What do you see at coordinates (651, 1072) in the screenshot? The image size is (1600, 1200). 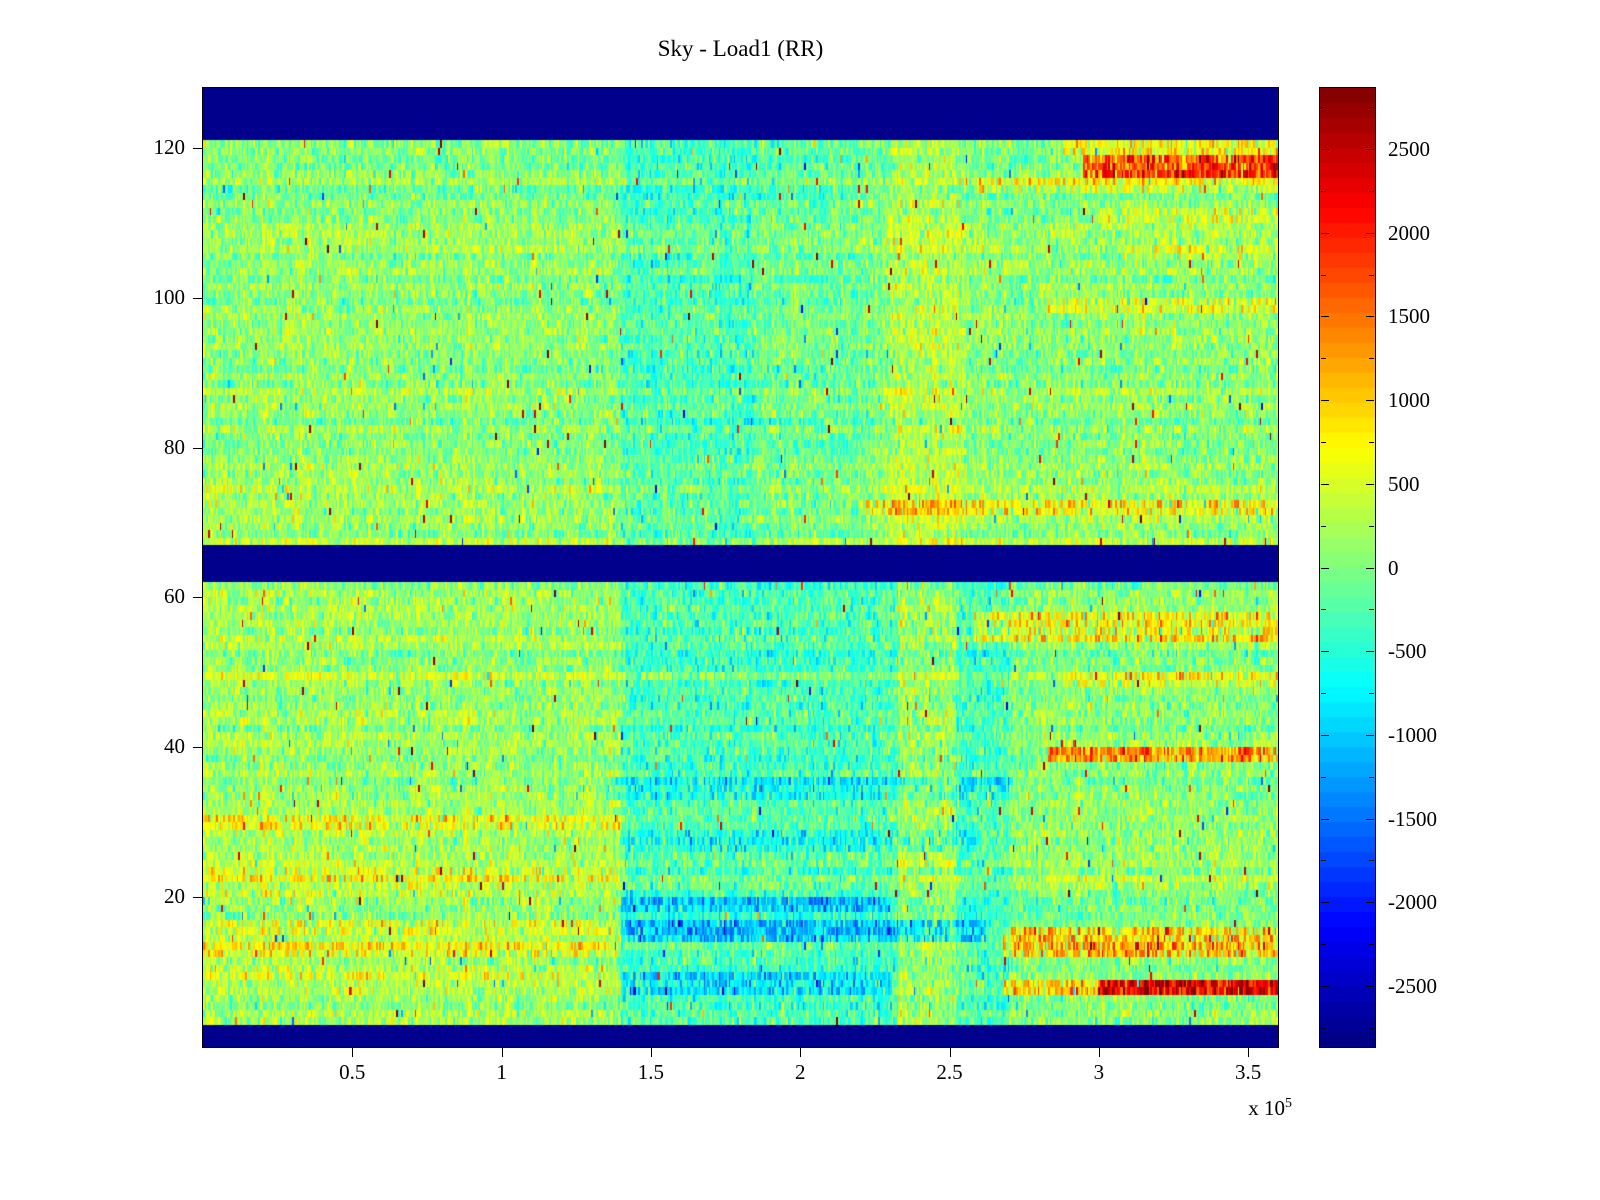 I see `x-tick-label: 1.5` at bounding box center [651, 1072].